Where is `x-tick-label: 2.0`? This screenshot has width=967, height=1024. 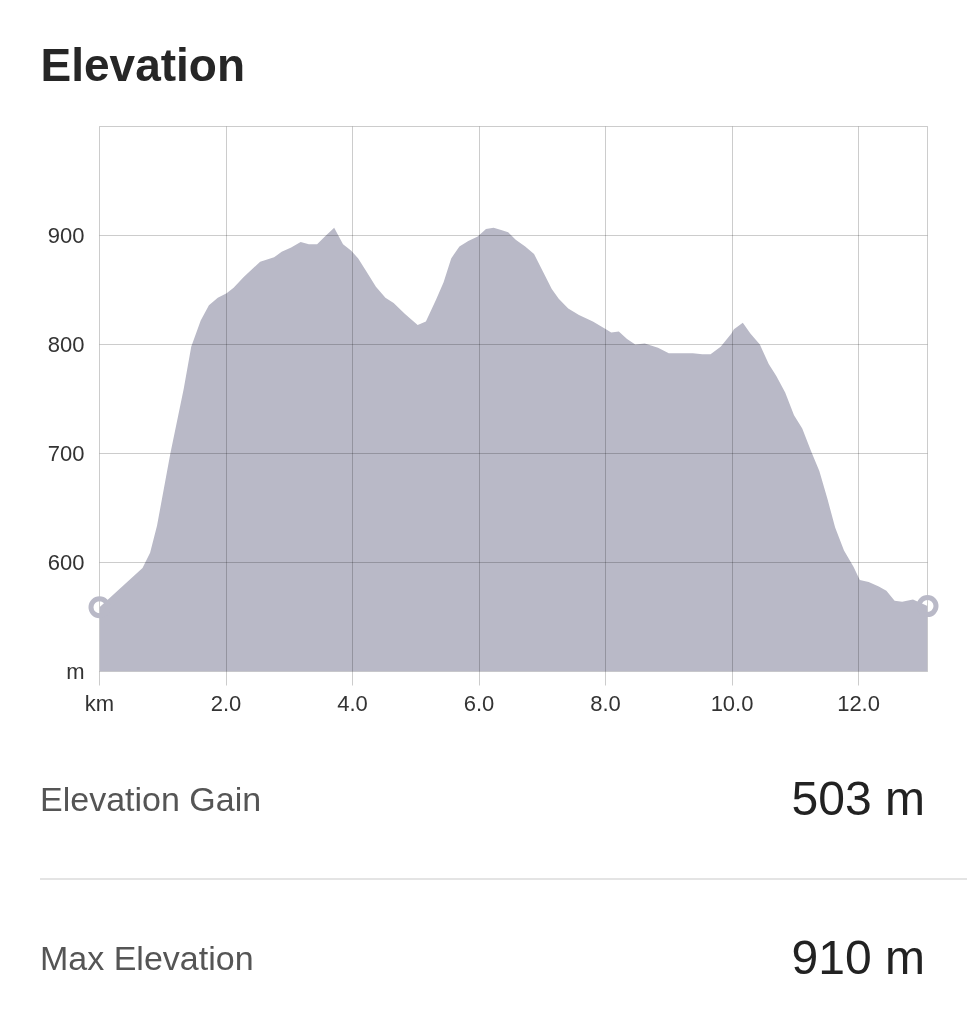 x-tick-label: 2.0 is located at coordinates (226, 703).